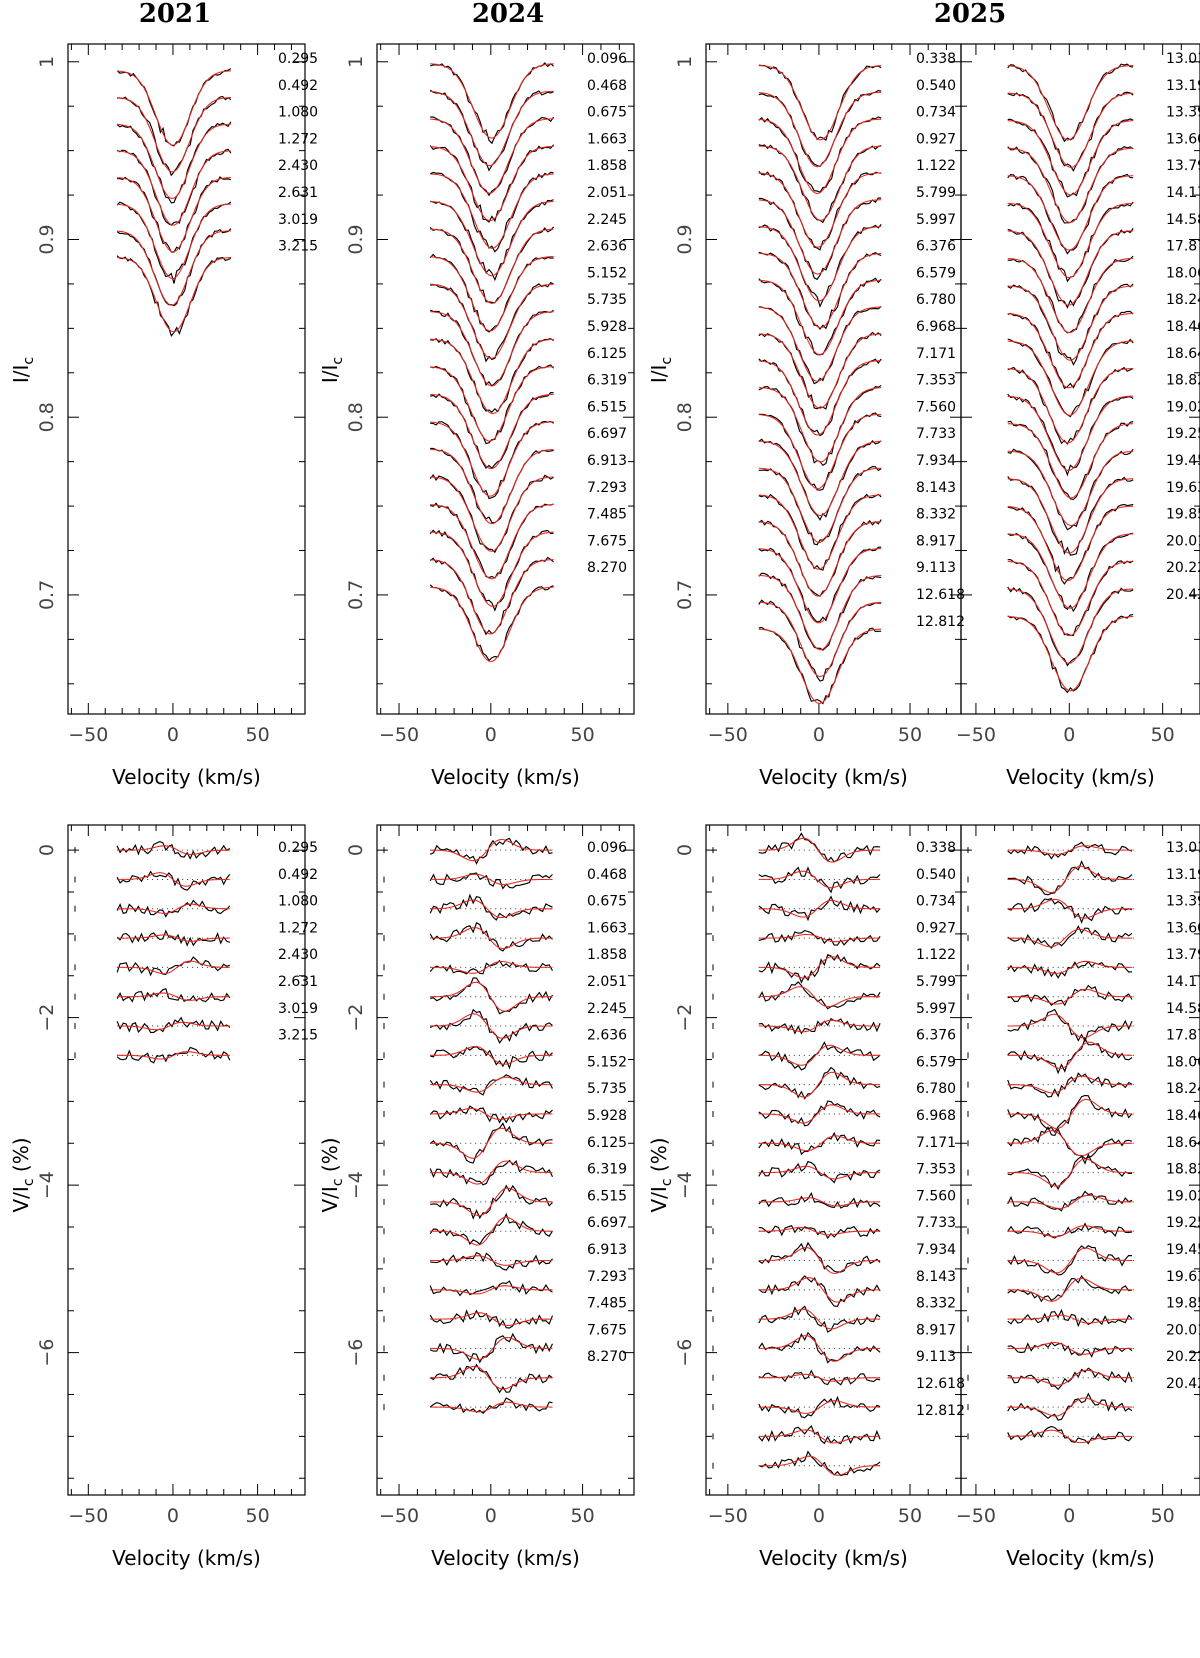  Describe the element at coordinates (356, 1353) in the screenshot. I see `y-tick-label: −6` at that location.